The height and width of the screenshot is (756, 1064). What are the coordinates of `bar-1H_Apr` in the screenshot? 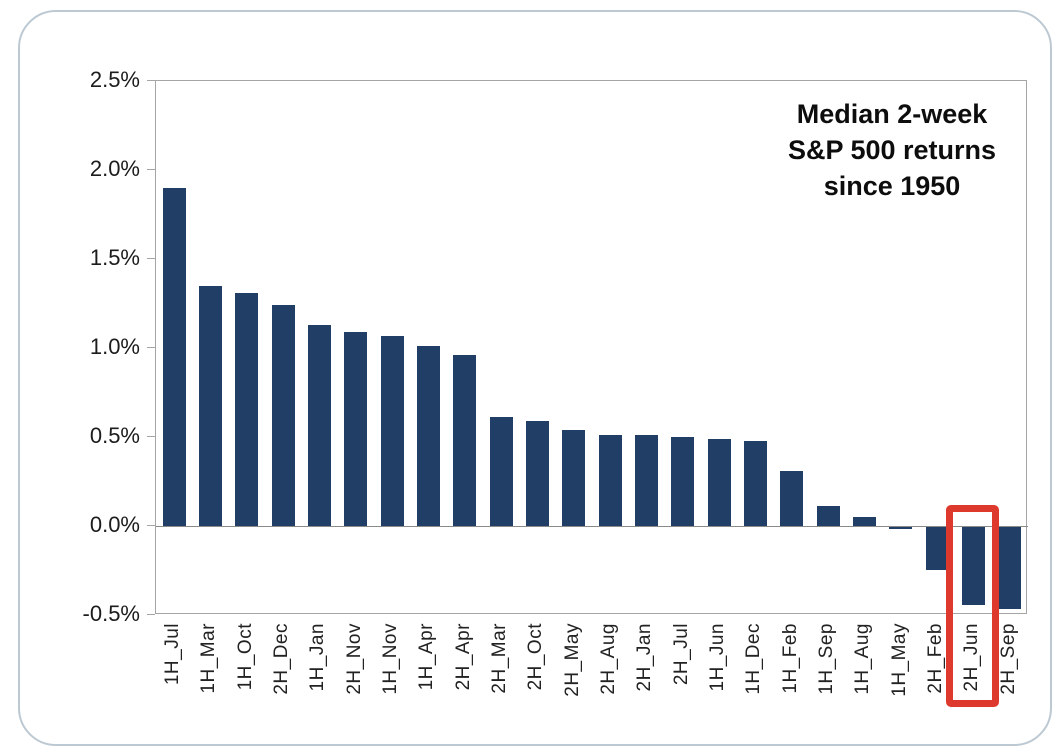 It's located at (428, 436).